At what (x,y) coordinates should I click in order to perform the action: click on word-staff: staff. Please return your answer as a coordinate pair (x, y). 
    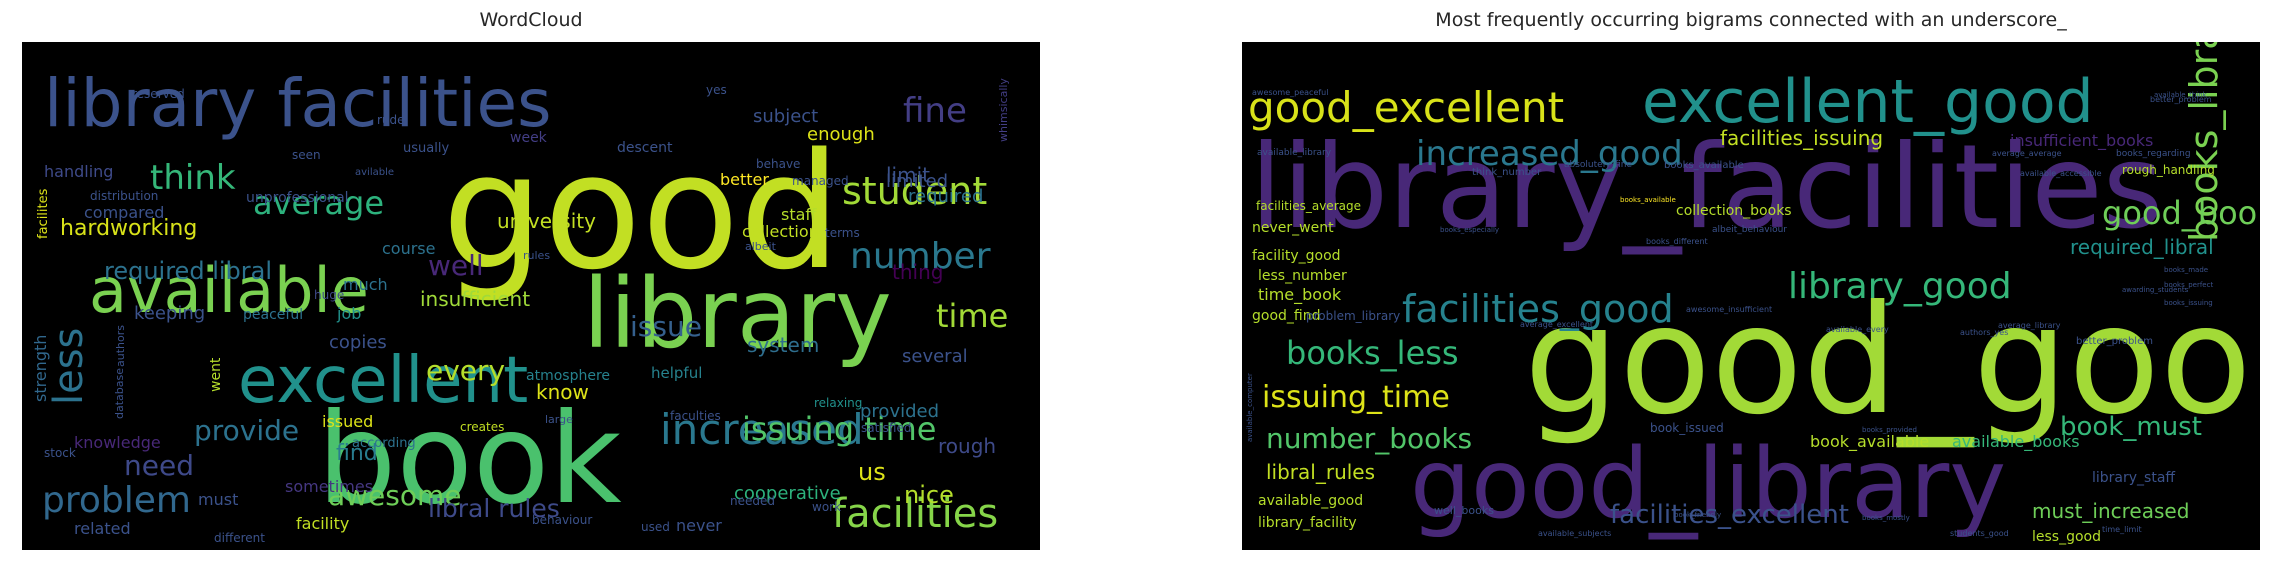
    Looking at the image, I should click on (799, 214).